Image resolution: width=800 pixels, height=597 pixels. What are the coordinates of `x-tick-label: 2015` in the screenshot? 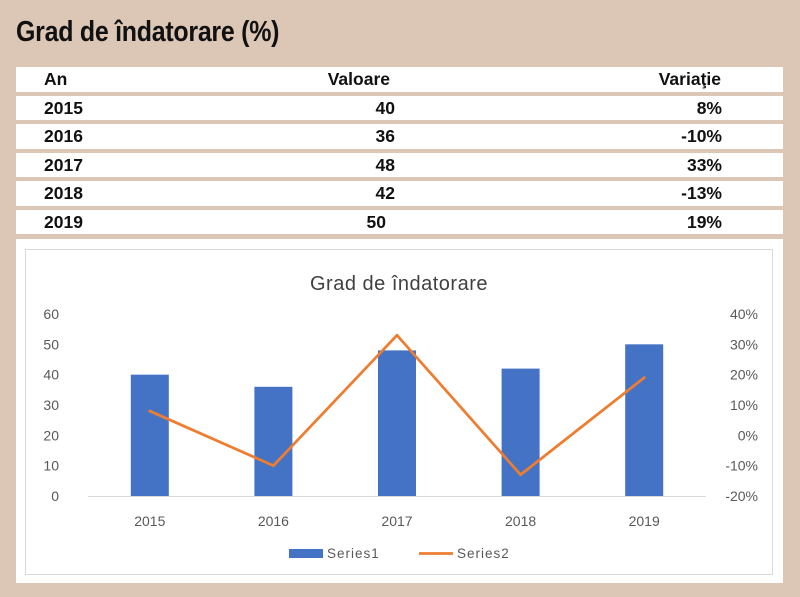 It's located at (149, 521).